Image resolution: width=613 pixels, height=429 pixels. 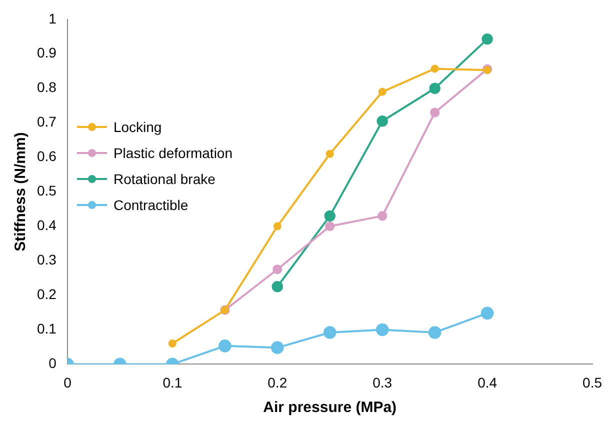 I want to click on x-tick-label: 0.1, so click(x=172, y=382).